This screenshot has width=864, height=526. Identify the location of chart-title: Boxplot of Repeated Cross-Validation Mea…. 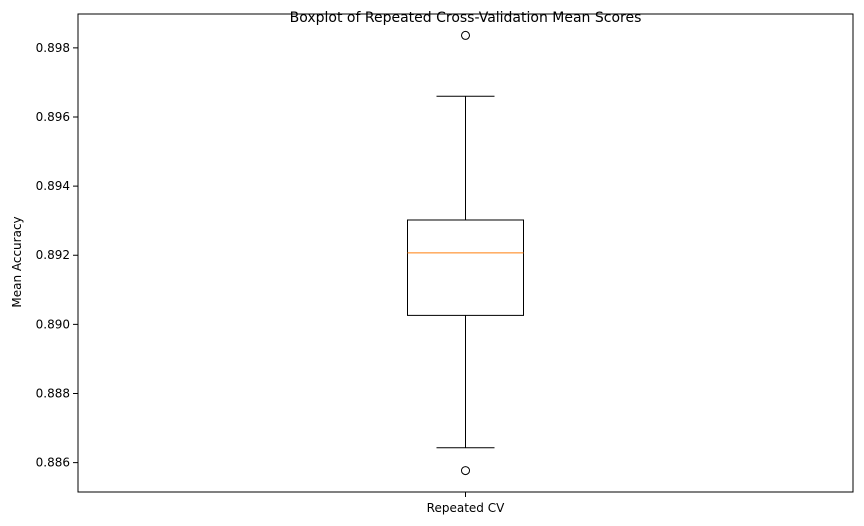
(466, 18).